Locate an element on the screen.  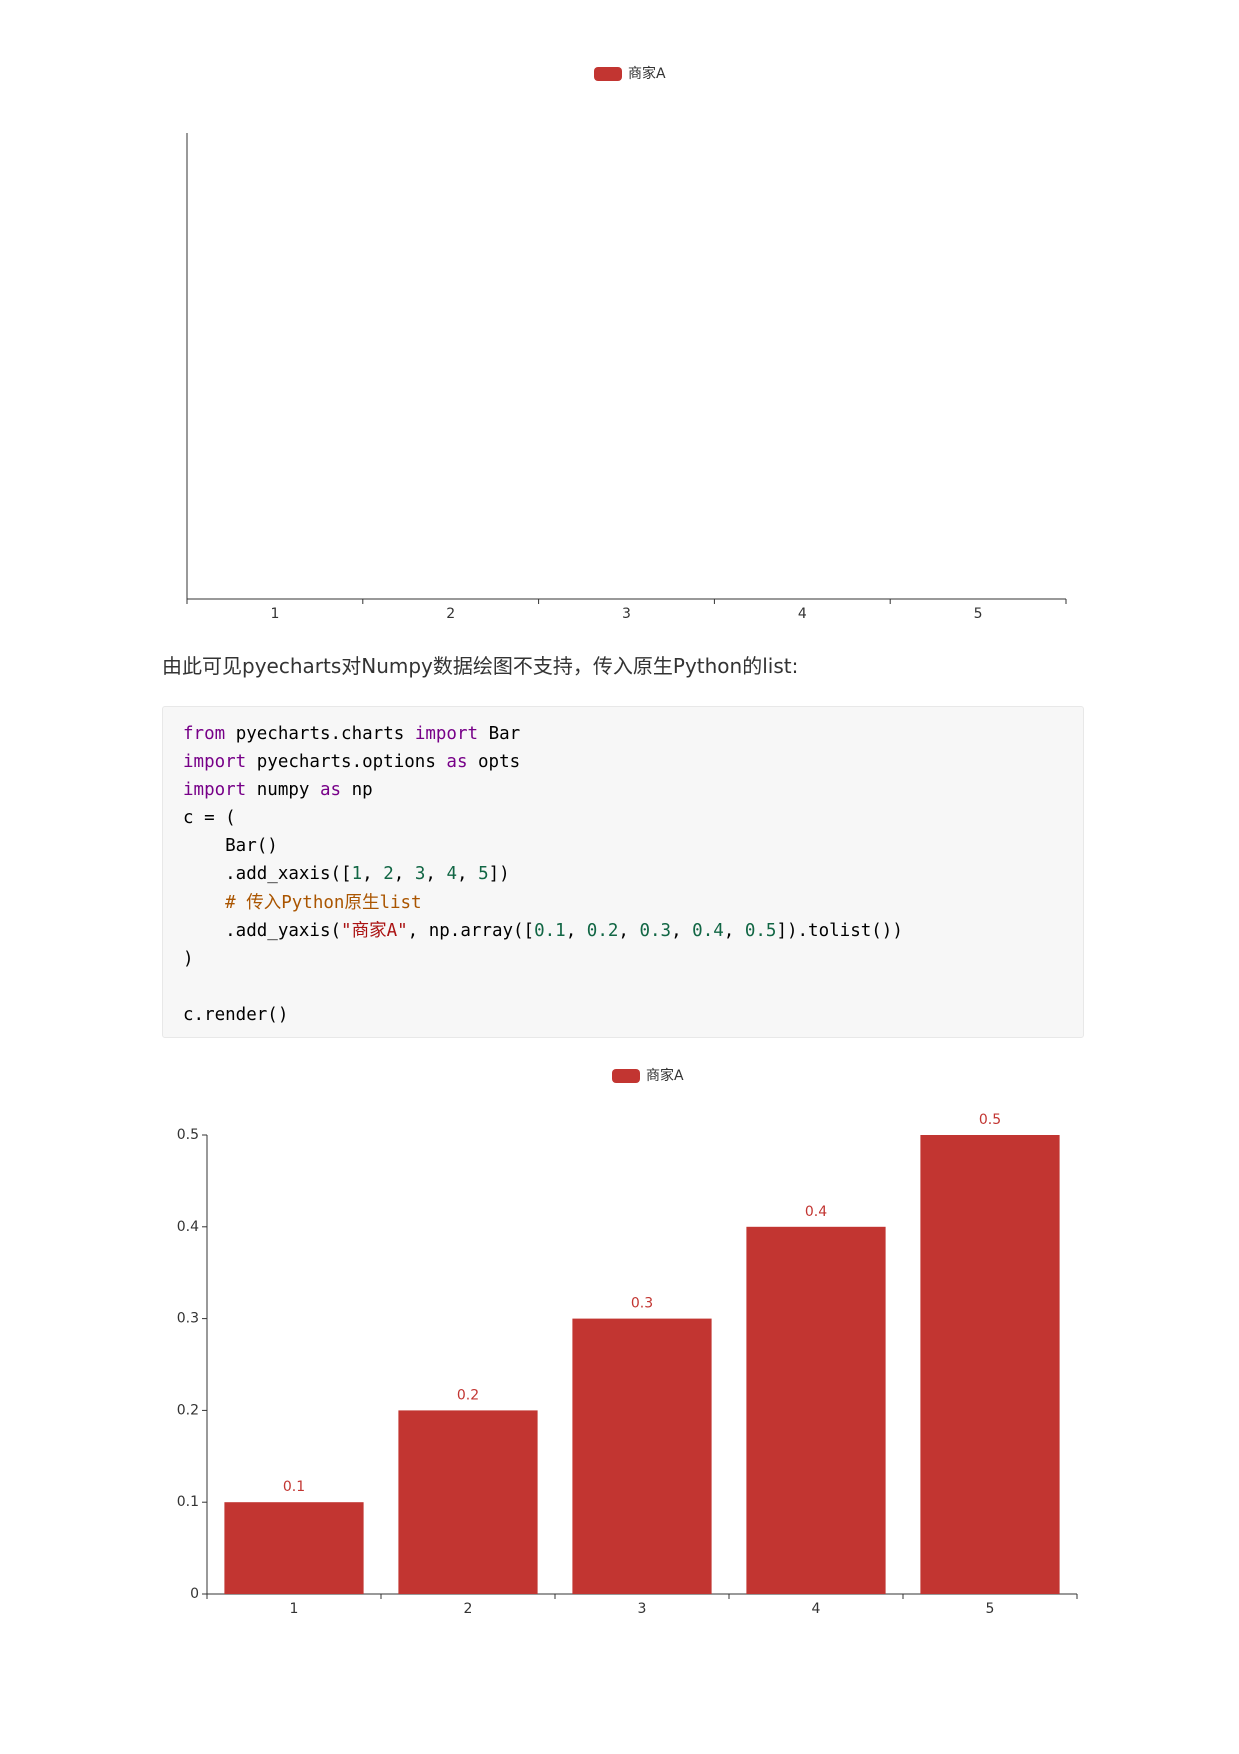
y-tick-label: 0.2 is located at coordinates (188, 1410).